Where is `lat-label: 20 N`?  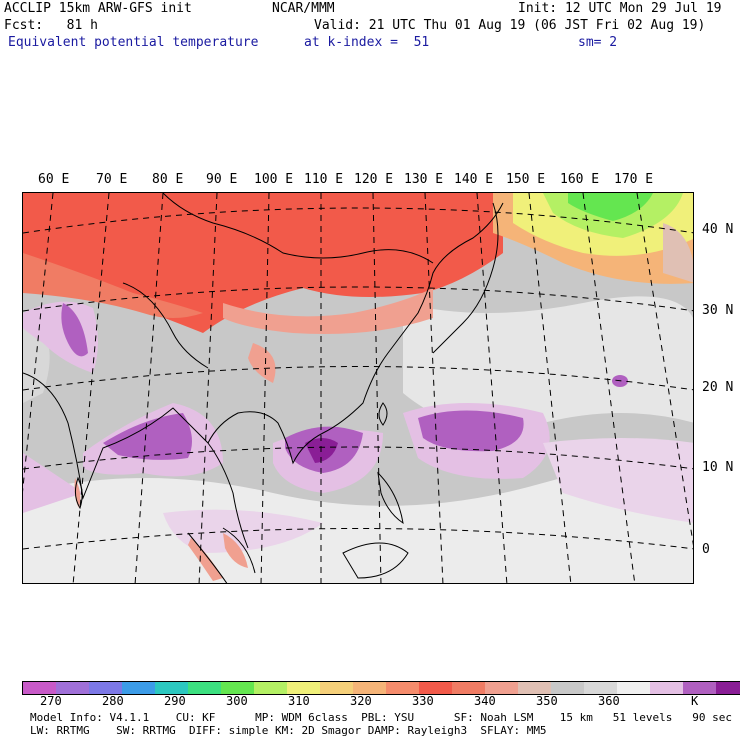
lat-label: 20 N is located at coordinates (718, 387).